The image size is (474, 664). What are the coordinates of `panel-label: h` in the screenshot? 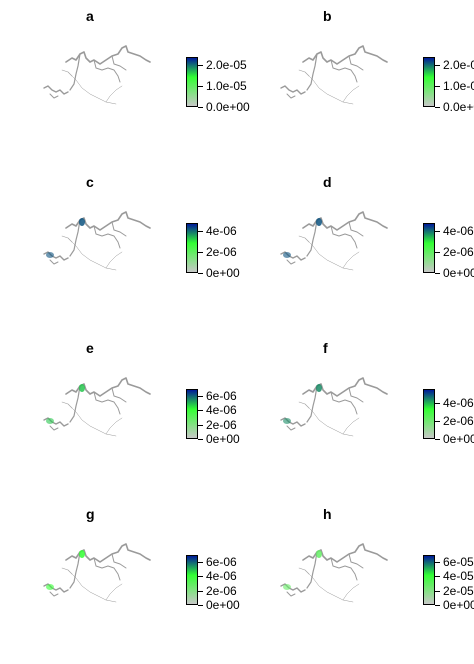 It's located at (327, 514).